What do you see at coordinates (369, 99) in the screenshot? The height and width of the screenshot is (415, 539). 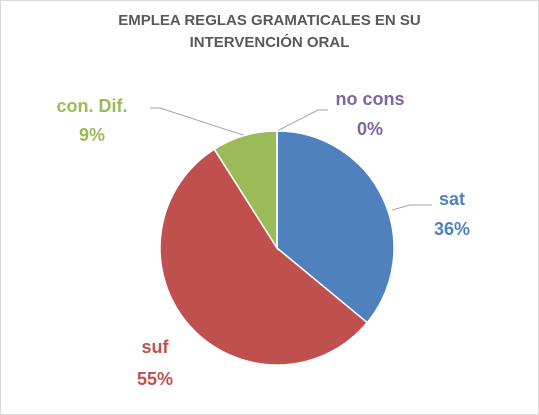 I see `slice-category-label: no cons` at bounding box center [369, 99].